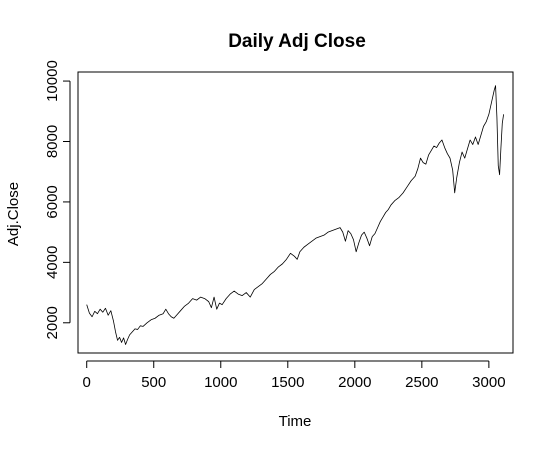 The height and width of the screenshot is (450, 552). Describe the element at coordinates (354, 382) in the screenshot. I see `x-tick-label: 2000` at that location.